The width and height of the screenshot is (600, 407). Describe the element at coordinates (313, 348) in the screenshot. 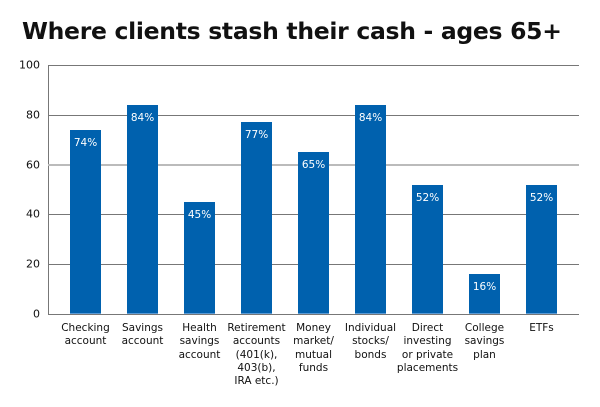

I see `x-tick-label: Money market/mutual funds` at that location.